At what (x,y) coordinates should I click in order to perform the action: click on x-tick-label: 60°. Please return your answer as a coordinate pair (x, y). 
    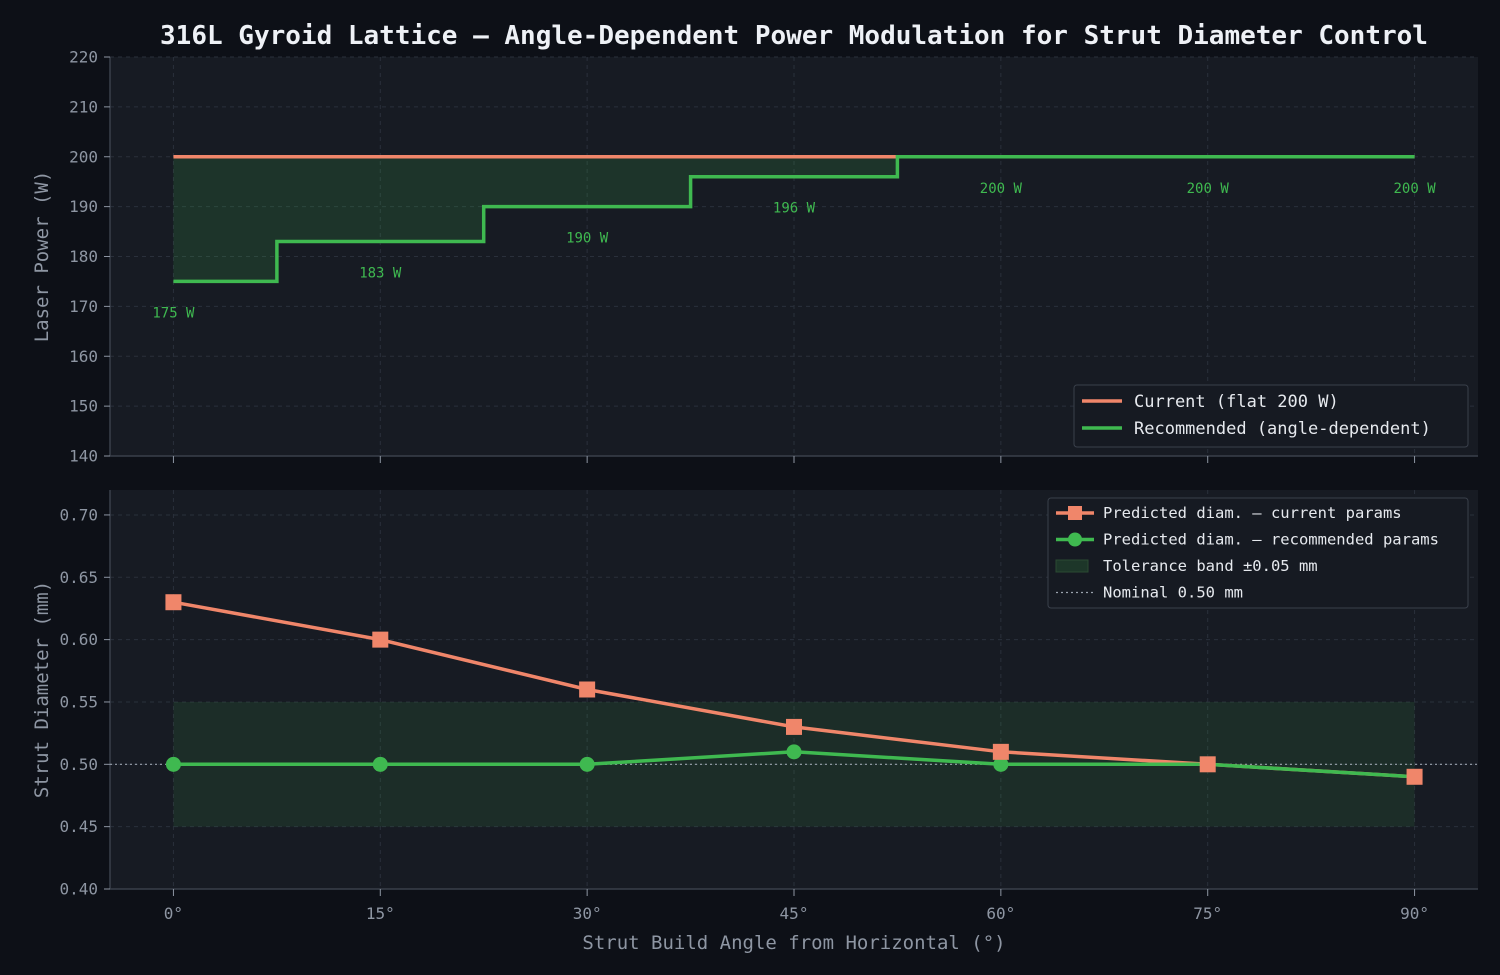
    Looking at the image, I should click on (1000, 913).